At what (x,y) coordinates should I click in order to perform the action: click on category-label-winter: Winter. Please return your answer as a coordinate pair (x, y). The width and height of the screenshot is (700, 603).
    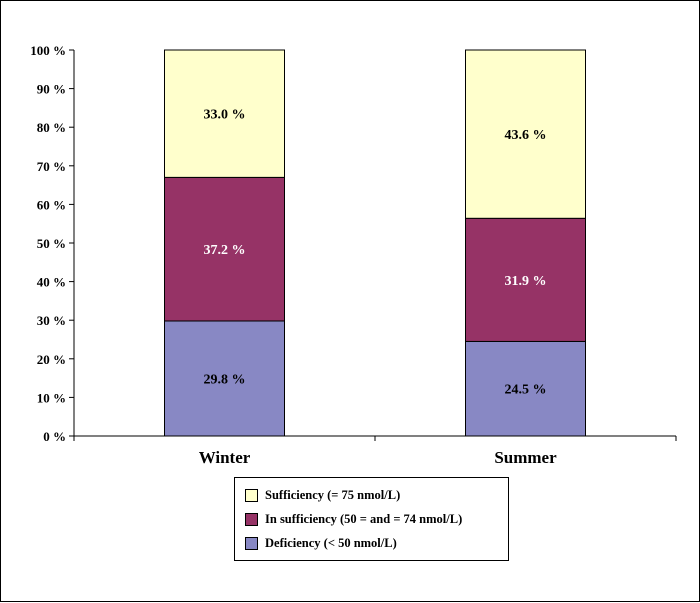
    Looking at the image, I should click on (225, 457).